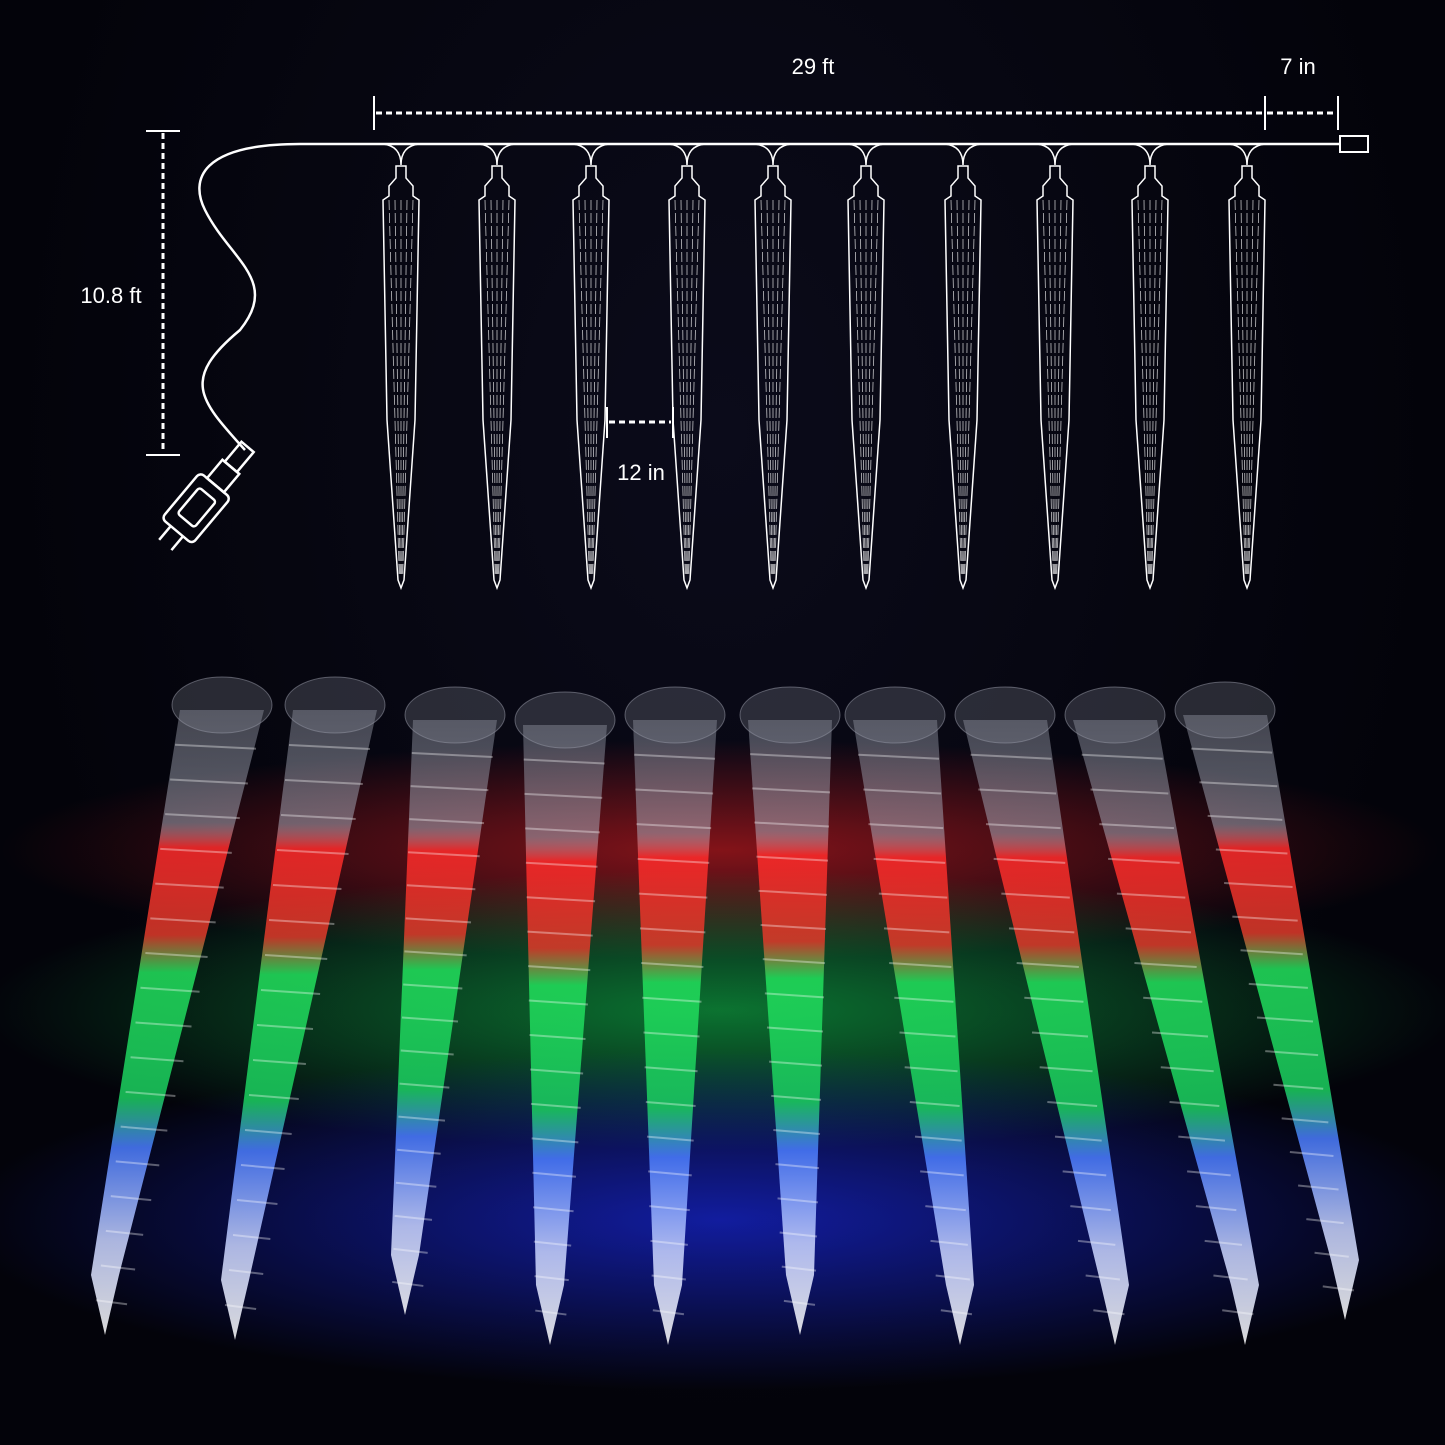  Describe the element at coordinates (856, 113) in the screenshot. I see `length-dimension` at that location.